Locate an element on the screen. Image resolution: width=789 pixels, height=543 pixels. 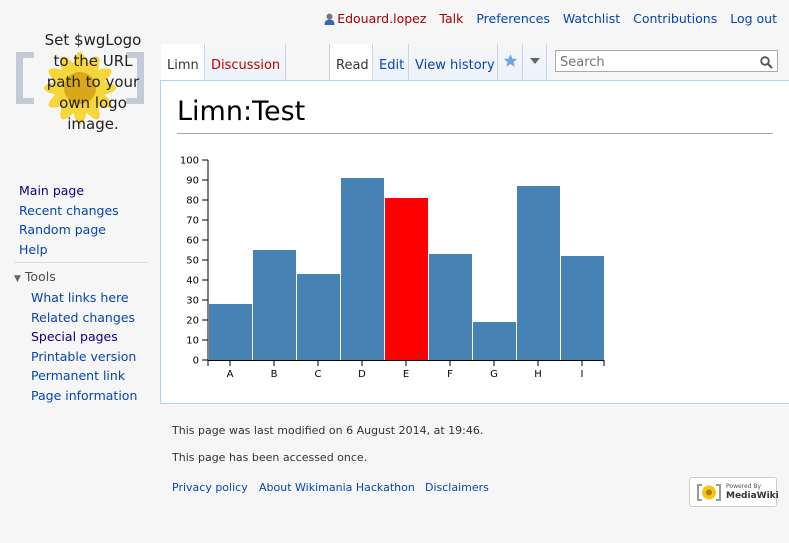
chart-y-tick-label: 50 is located at coordinates (192, 261).